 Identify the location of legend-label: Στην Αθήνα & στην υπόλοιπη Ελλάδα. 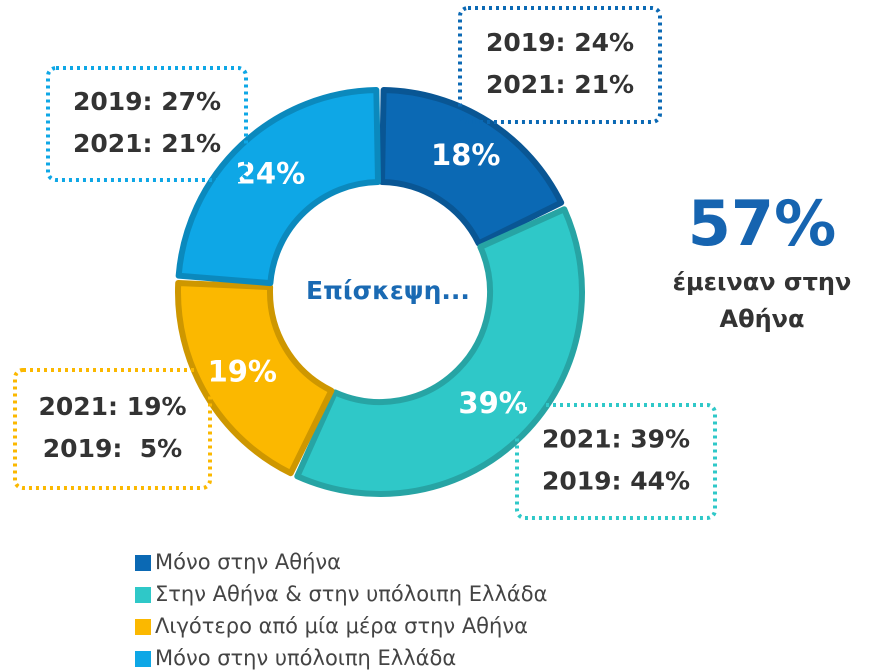
(351, 594).